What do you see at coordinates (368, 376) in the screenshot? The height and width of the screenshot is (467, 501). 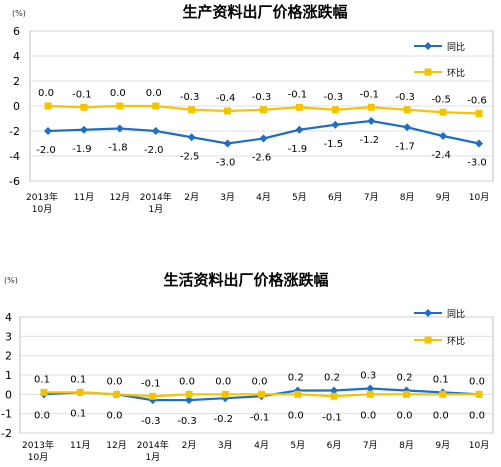 I see `consumer-data-label-同比: 0.3` at bounding box center [368, 376].